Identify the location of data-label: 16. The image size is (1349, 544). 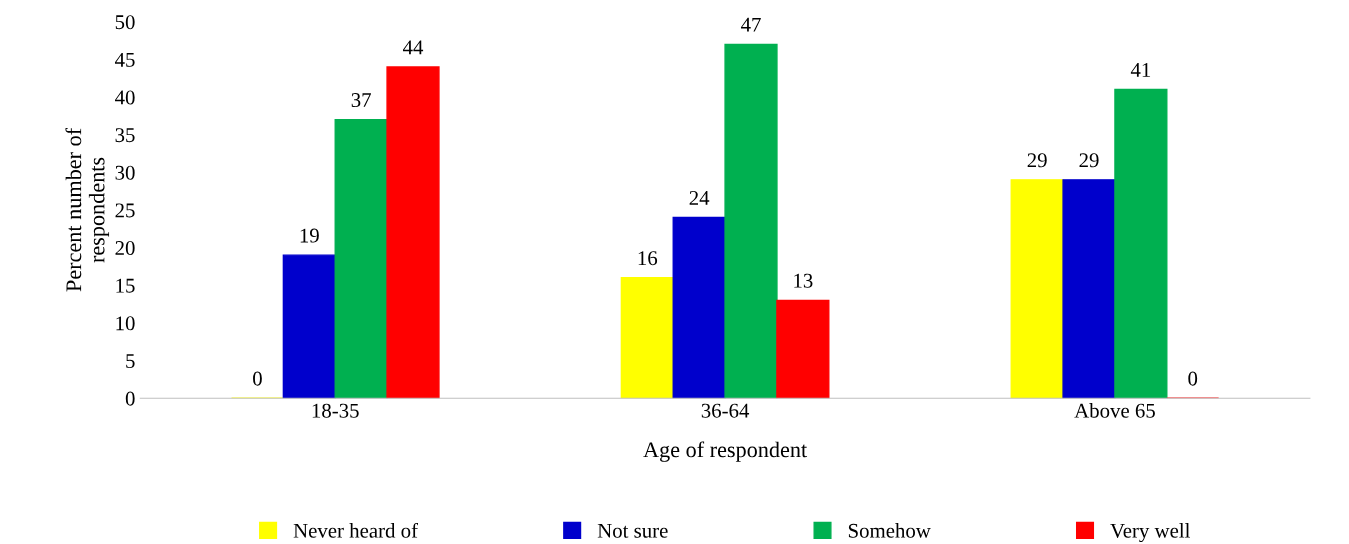
(648, 258).